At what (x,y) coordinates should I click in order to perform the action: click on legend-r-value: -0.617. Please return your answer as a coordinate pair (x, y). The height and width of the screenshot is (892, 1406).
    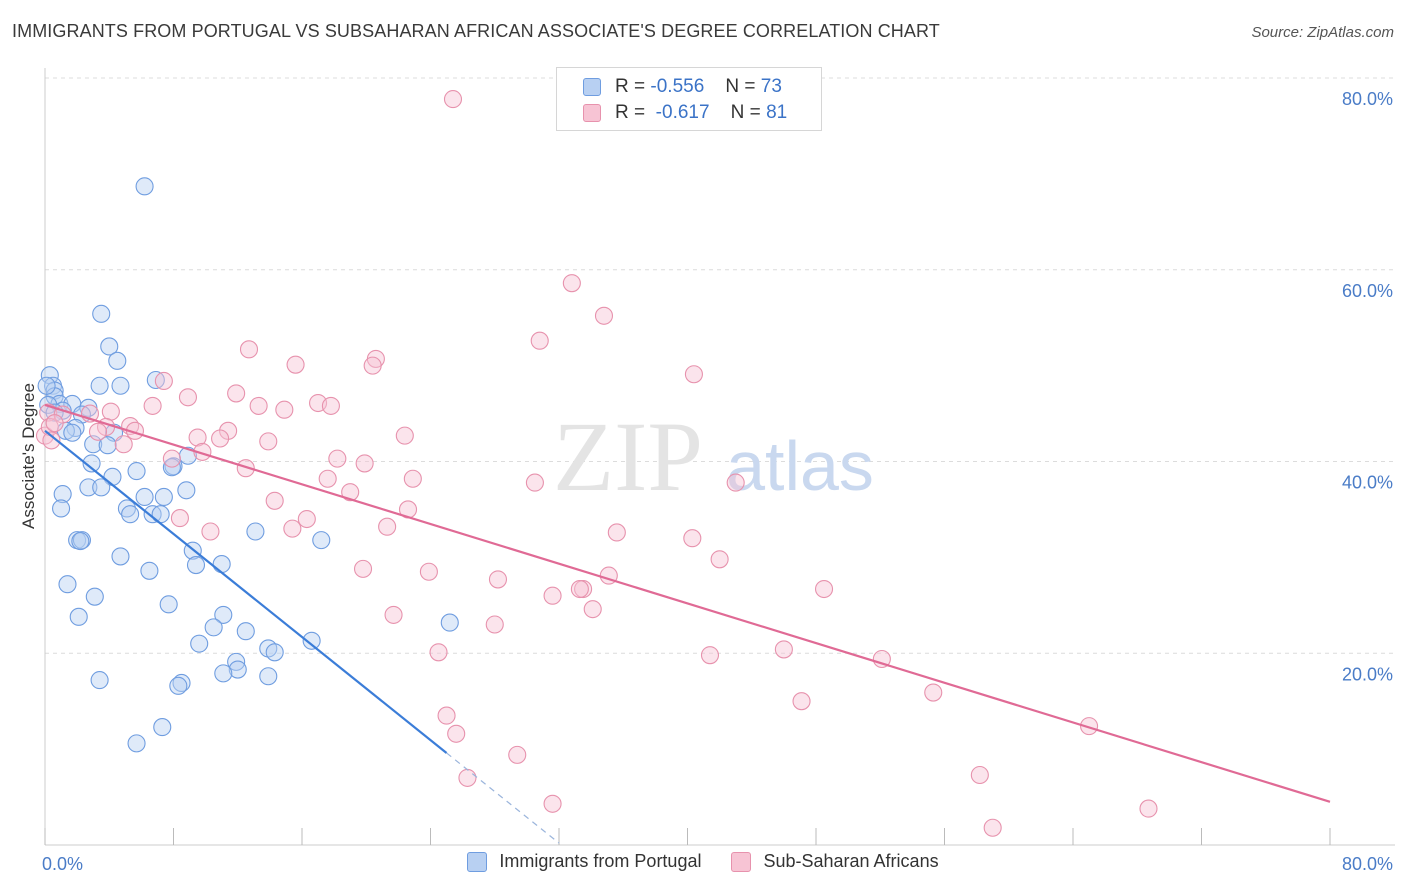
    Looking at the image, I should click on (682, 112).